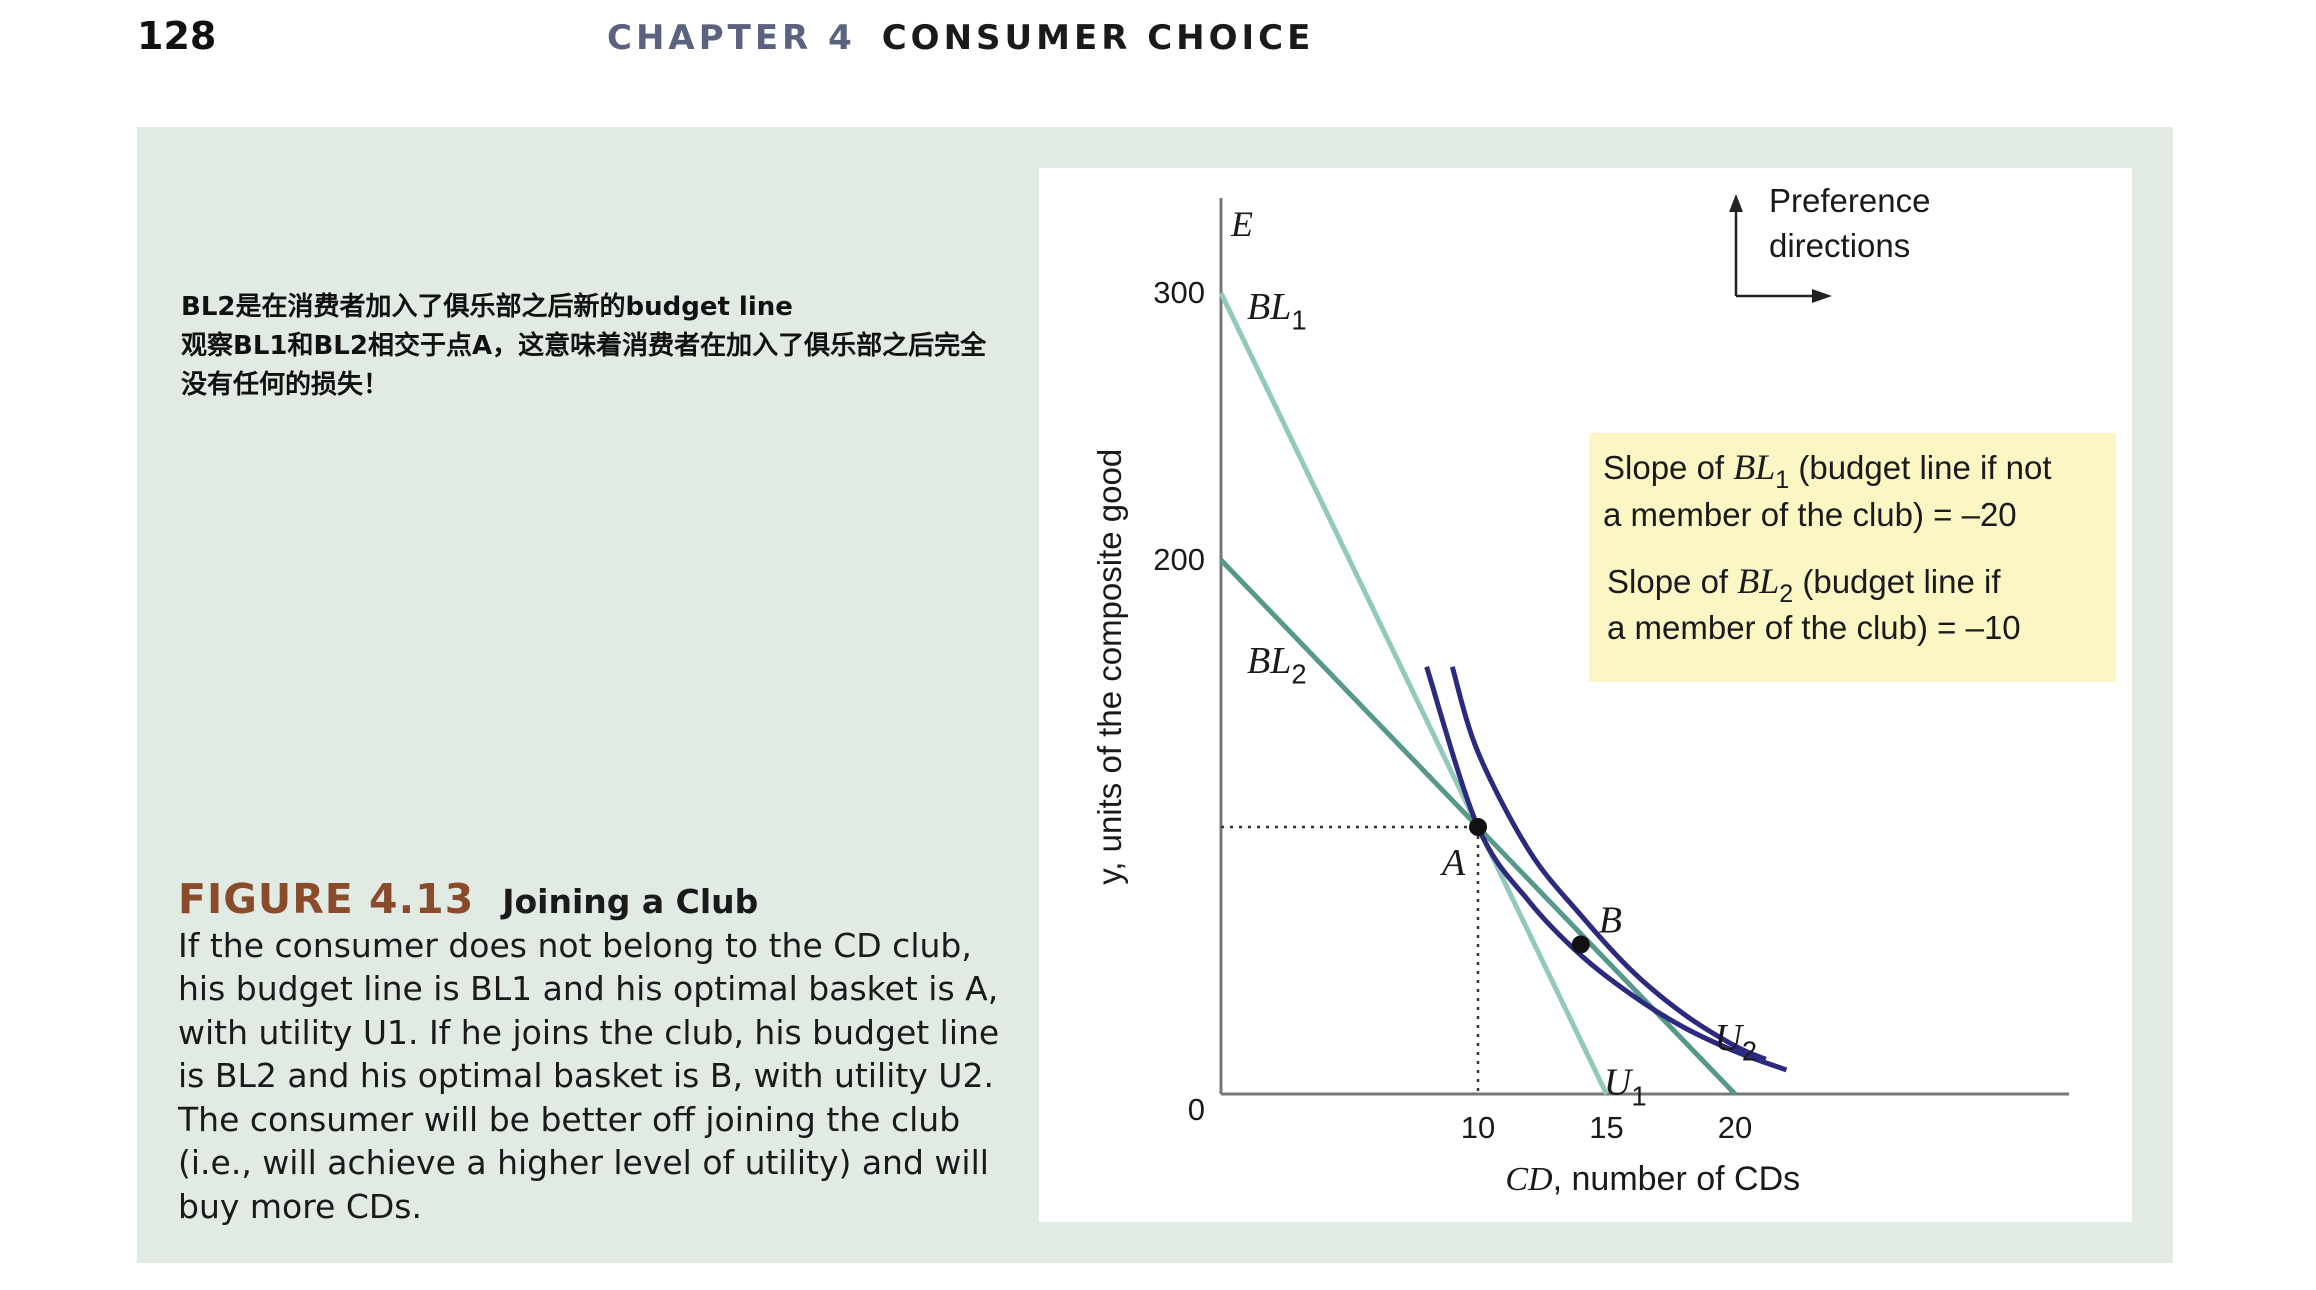 This screenshot has height=1290, width=2316. What do you see at coordinates (1804, 584) in the screenshot?
I see `callout-line: Slope of BL2 (budget line if` at bounding box center [1804, 584].